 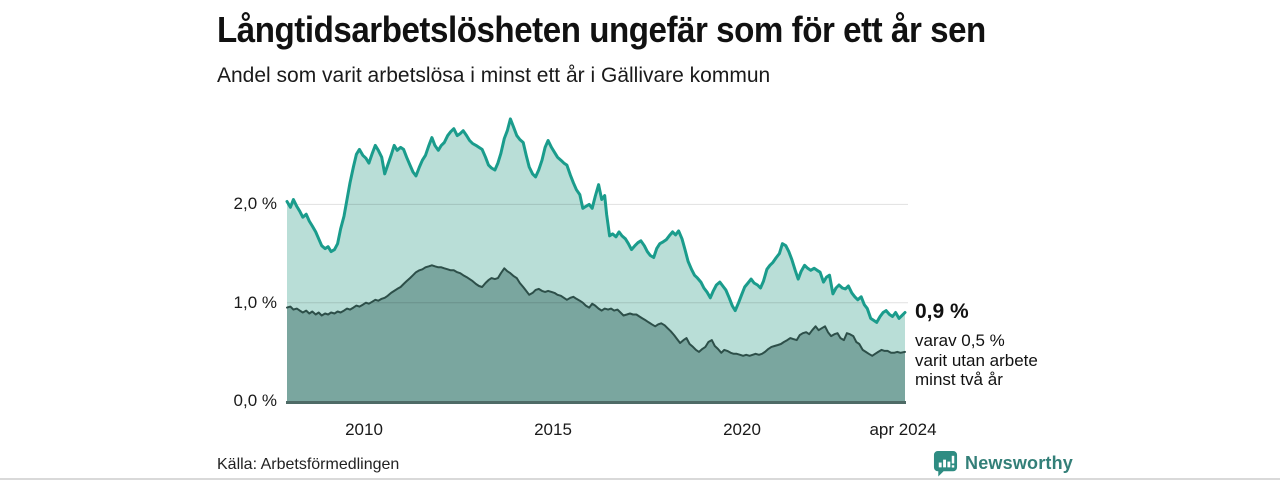 What do you see at coordinates (640, 479) in the screenshot?
I see `bottom-divider` at bounding box center [640, 479].